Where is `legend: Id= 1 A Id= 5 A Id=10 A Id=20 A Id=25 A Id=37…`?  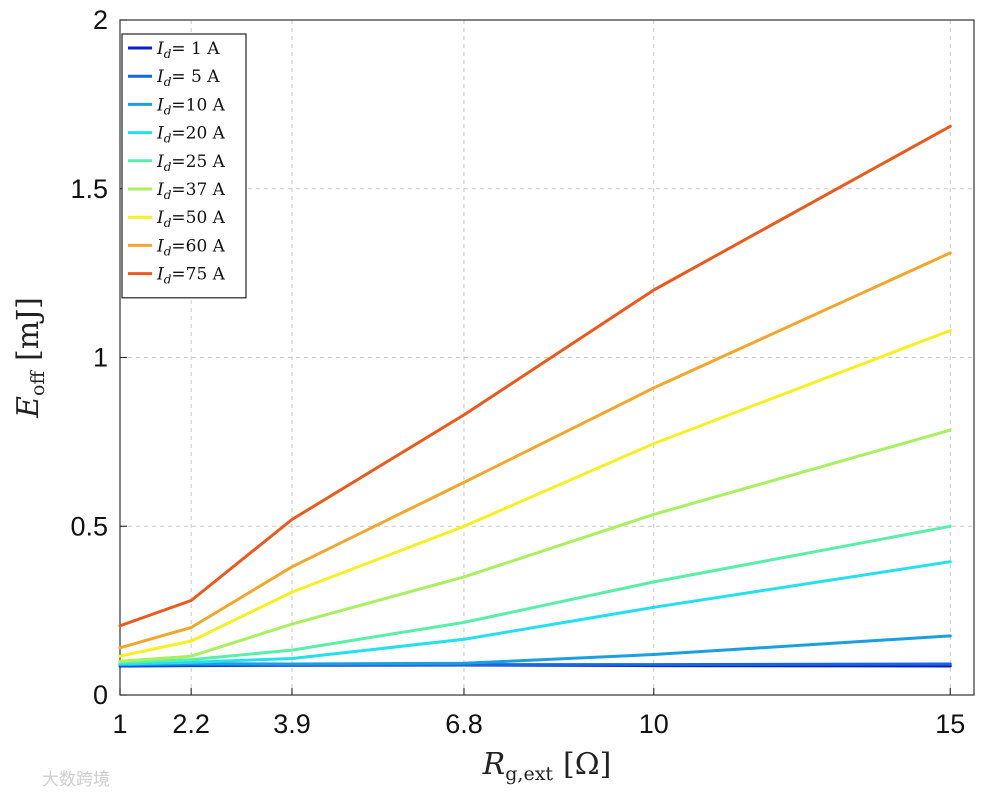 legend: Id= 1 A Id= 5 A Id=10 A Id=20 A Id=25 A Id=37… is located at coordinates (184, 166).